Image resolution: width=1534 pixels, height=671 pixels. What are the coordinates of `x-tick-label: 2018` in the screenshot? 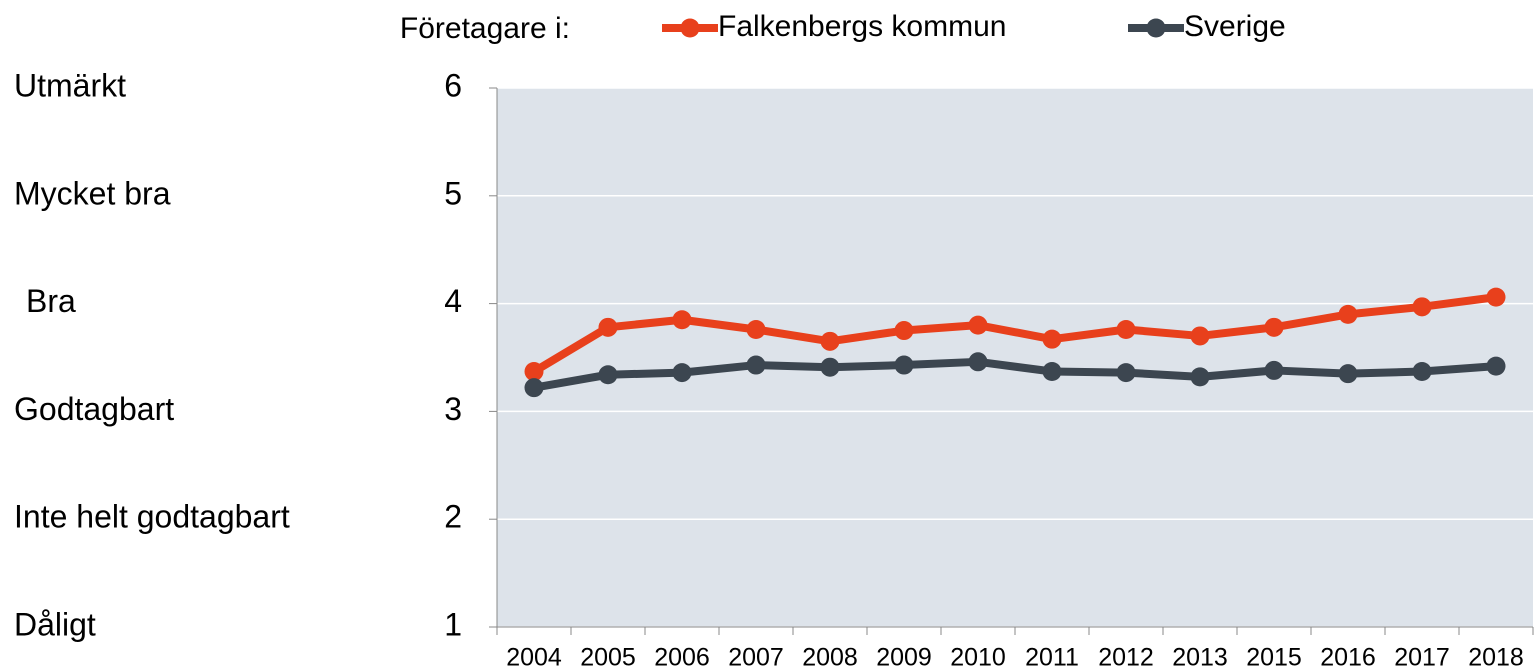 It's located at (1496, 657).